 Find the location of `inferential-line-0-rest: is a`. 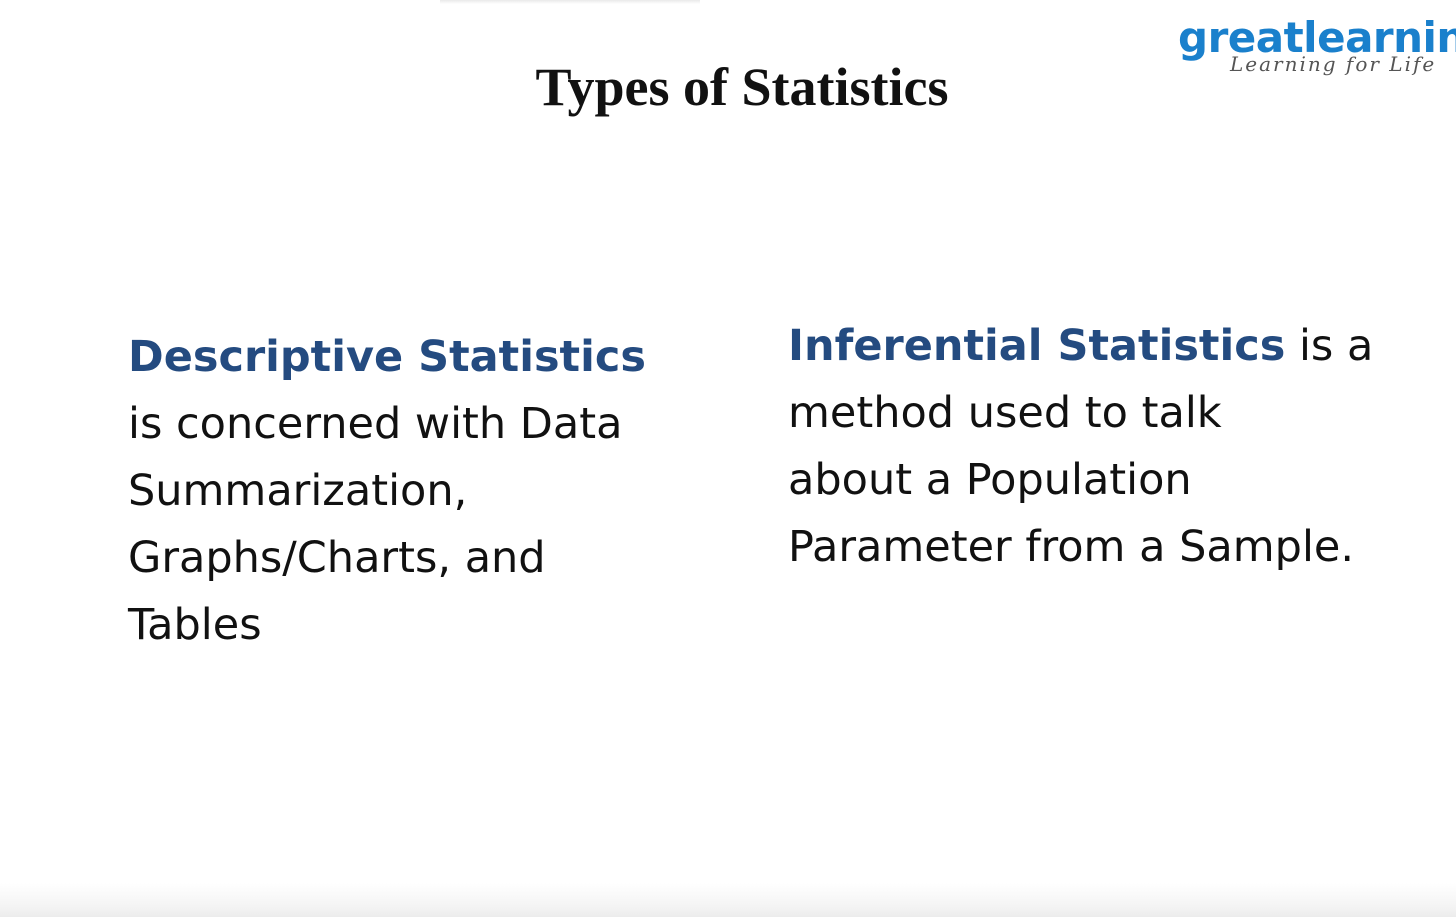

inferential-line-0-rest: is a is located at coordinates (1329, 346).